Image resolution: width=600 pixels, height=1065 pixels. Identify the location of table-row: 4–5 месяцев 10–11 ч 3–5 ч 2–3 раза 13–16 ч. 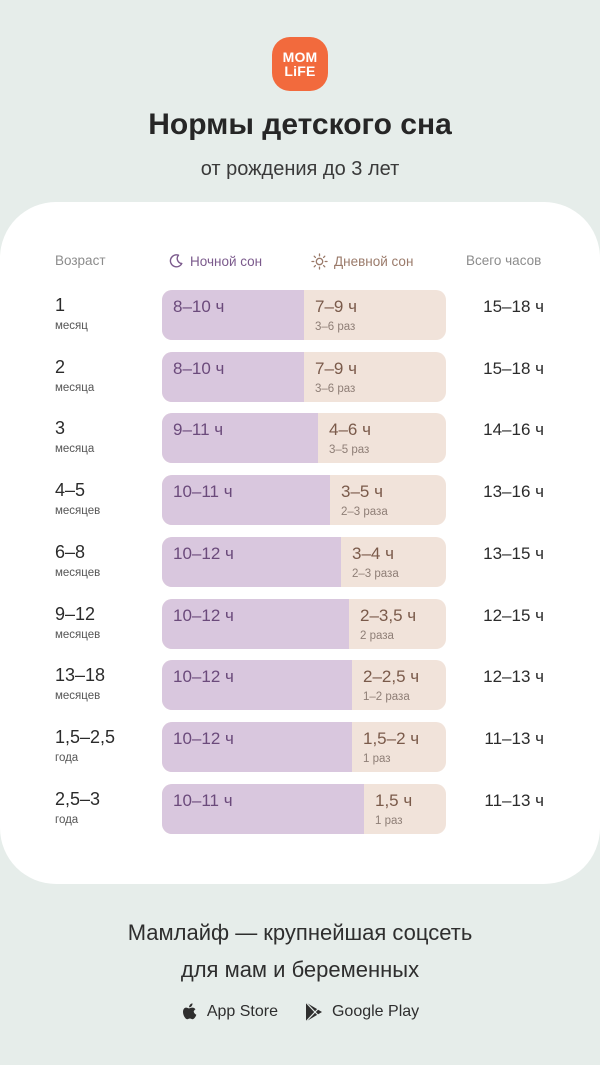
(300, 500).